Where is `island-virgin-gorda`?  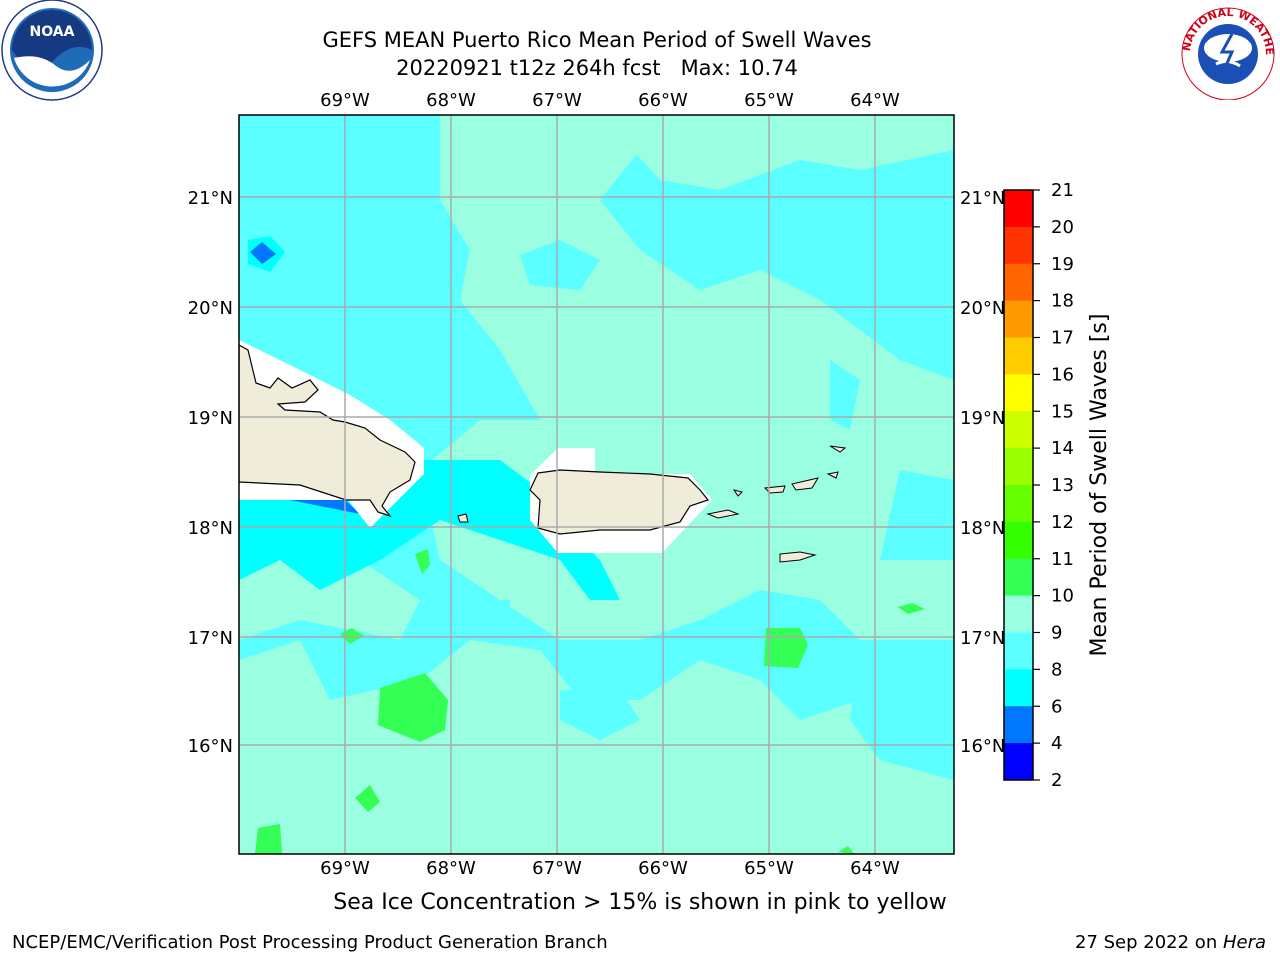
island-virgin-gorda is located at coordinates (832, 475).